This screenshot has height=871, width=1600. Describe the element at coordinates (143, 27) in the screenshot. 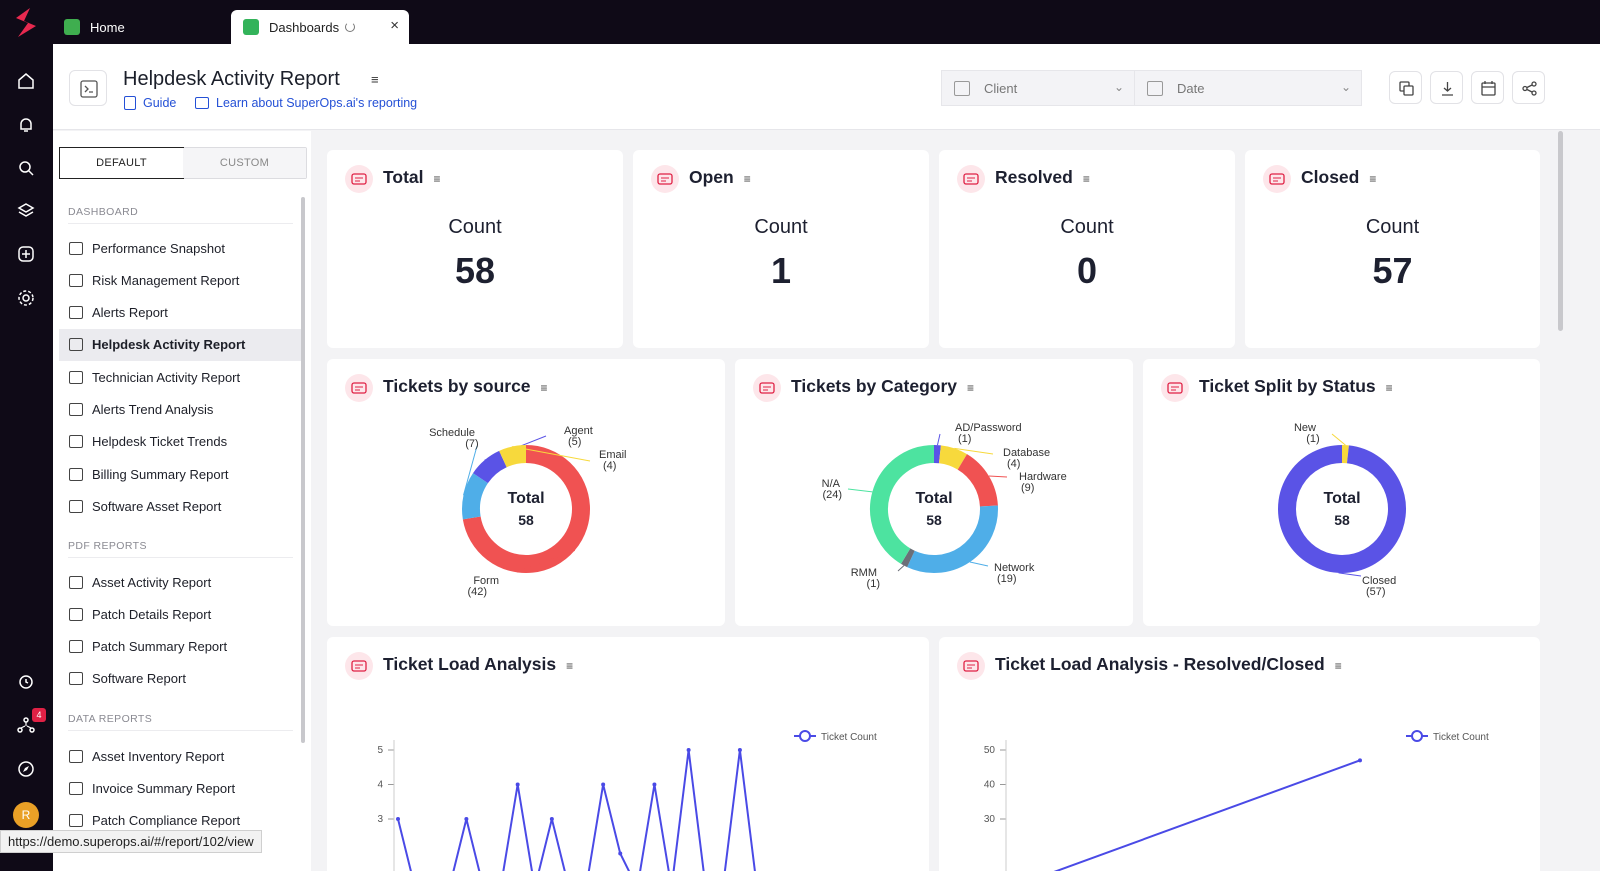

I see `tab-home: Home` at that location.